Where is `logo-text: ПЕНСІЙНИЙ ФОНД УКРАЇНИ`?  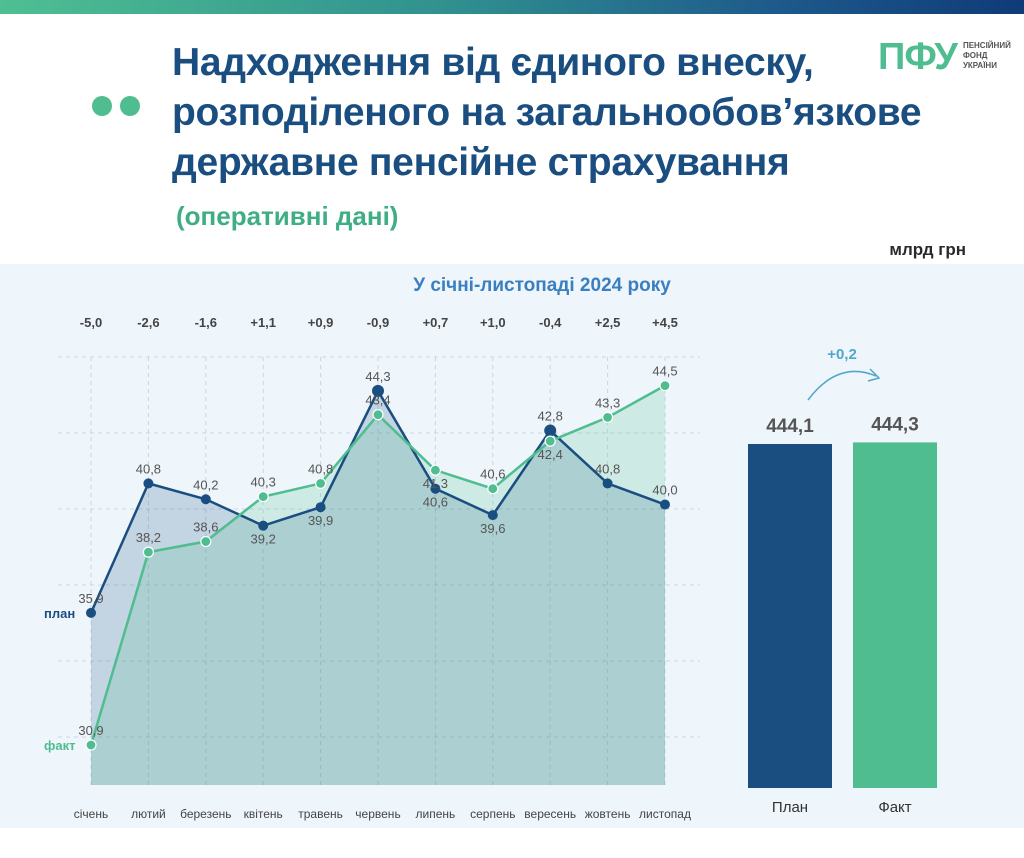 logo-text: ПЕНСІЙНИЙ ФОНД УКРАЇНИ is located at coordinates (987, 56).